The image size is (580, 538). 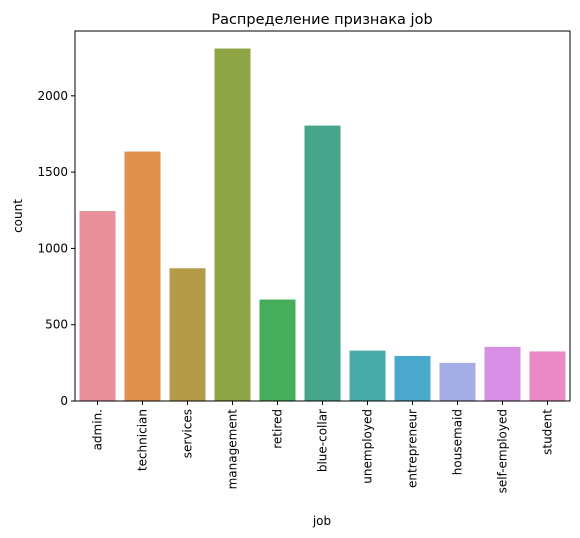 I want to click on y-tick-label: 500, so click(x=56, y=325).